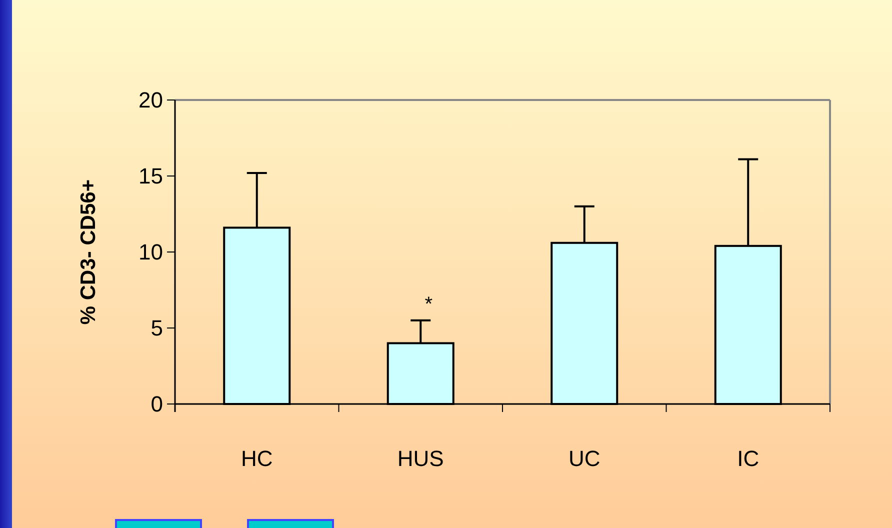 This screenshot has width=892, height=528. What do you see at coordinates (150, 252) in the screenshot?
I see `y-tick-label: 10` at bounding box center [150, 252].